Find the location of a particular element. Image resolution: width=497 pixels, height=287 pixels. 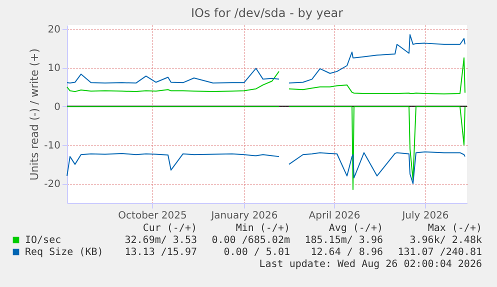

text: Max (-/+) is located at coordinates (455, 228).